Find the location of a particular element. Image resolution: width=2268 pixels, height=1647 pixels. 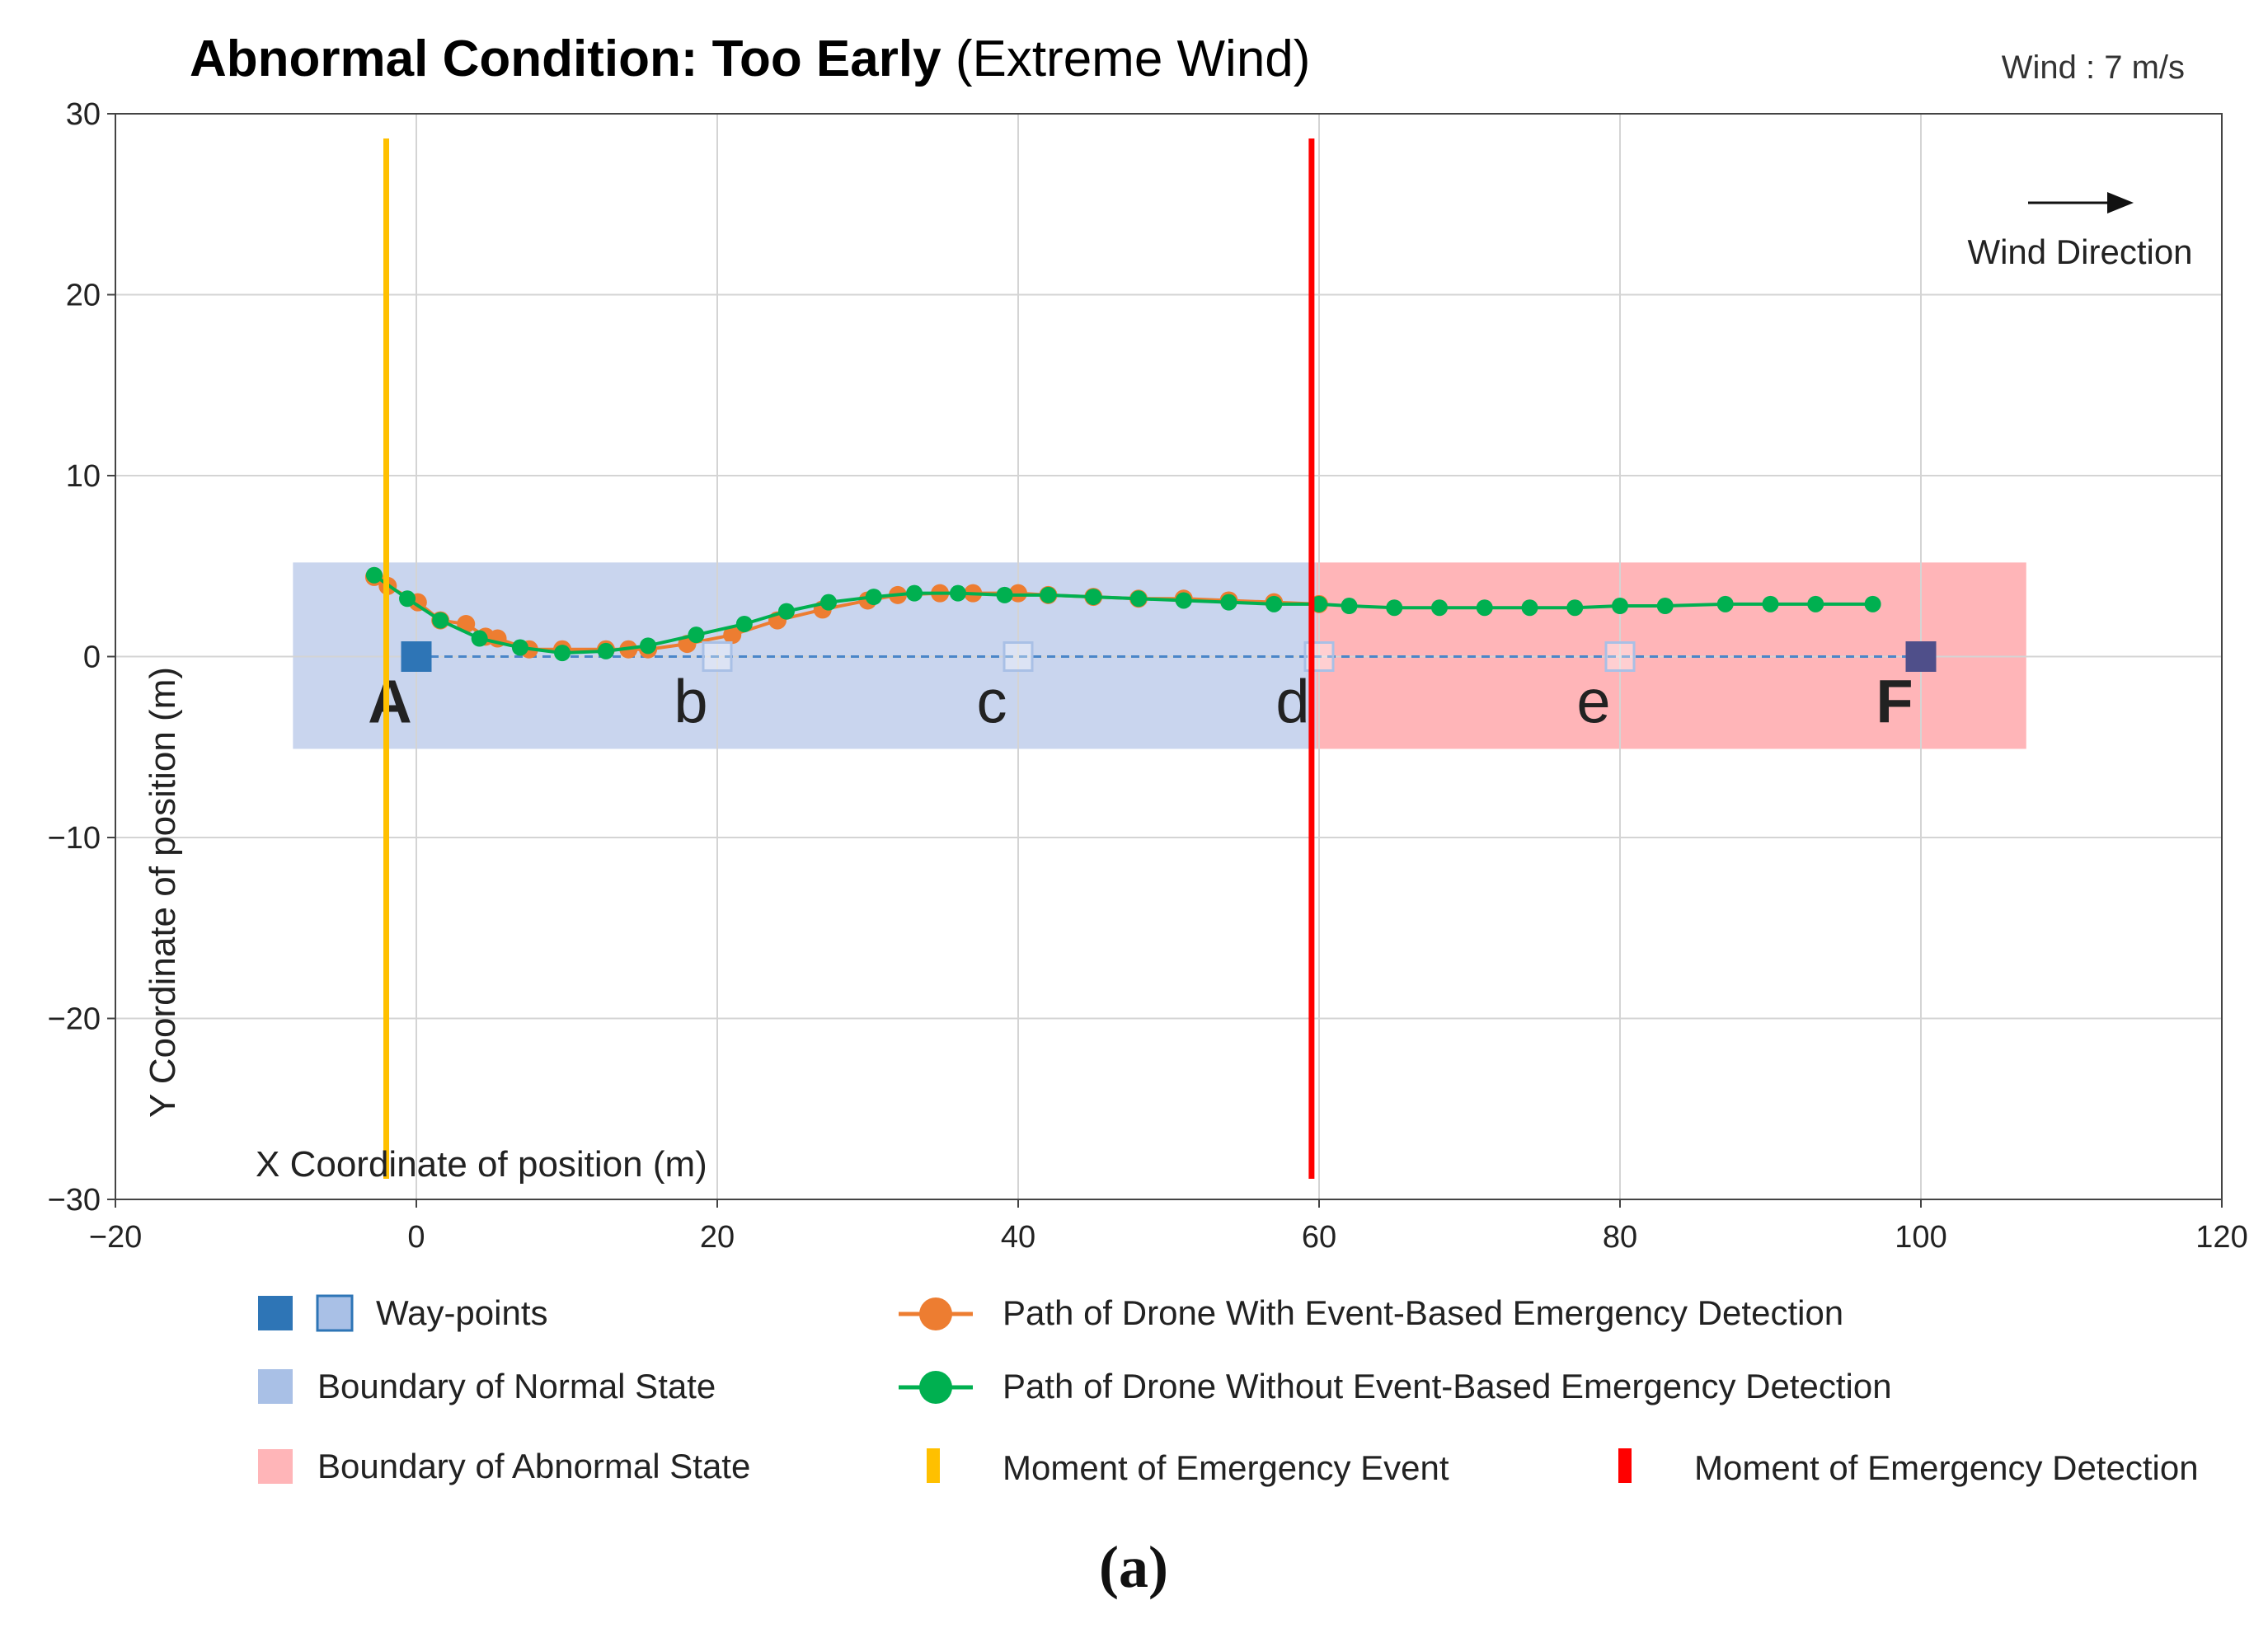

legend-orange-marker is located at coordinates (936, 1313).